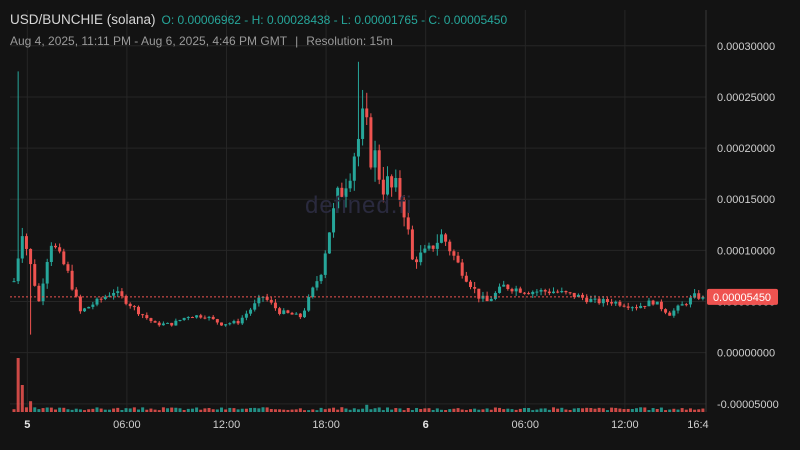 The image size is (800, 450). What do you see at coordinates (746, 200) in the screenshot?
I see `y-tick-label: 0.00015000` at bounding box center [746, 200].